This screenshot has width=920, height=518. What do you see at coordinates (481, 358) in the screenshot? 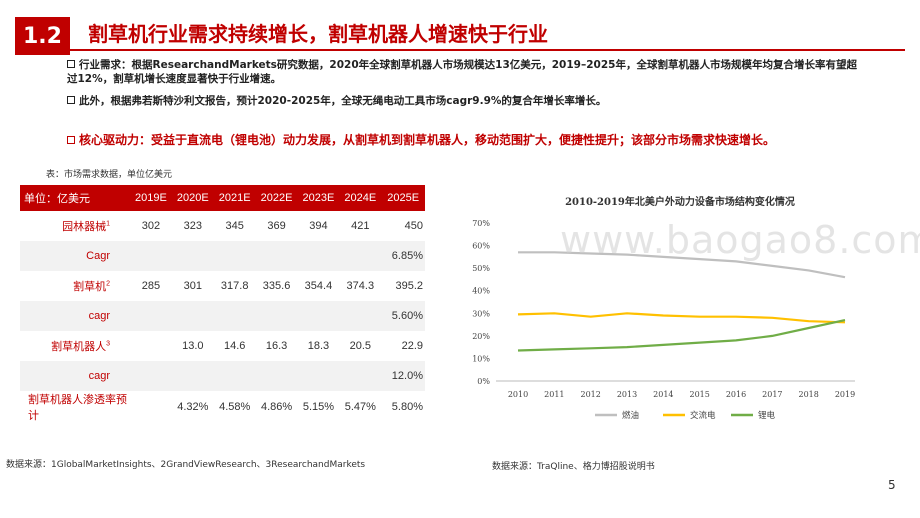
I see `y-tick-label: 10%` at bounding box center [481, 358].